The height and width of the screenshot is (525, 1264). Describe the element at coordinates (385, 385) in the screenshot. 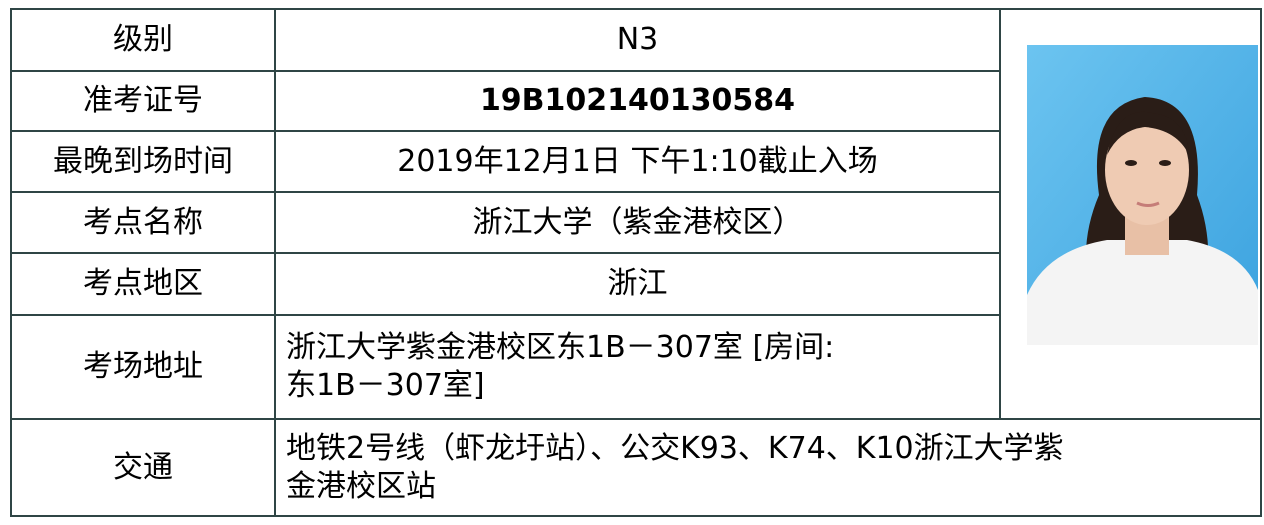

I see `value-line: 东1B－307室]` at that location.